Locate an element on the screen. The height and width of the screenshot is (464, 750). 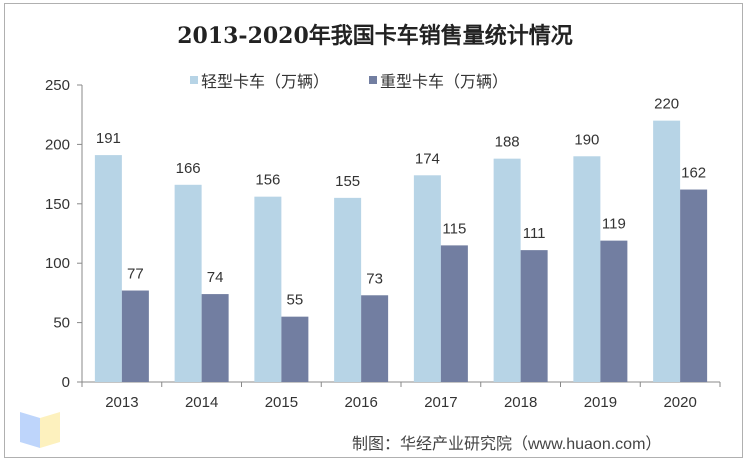
legend: 轻型卡车（万辆） 重型卡车（万辆） is located at coordinates (349, 80).